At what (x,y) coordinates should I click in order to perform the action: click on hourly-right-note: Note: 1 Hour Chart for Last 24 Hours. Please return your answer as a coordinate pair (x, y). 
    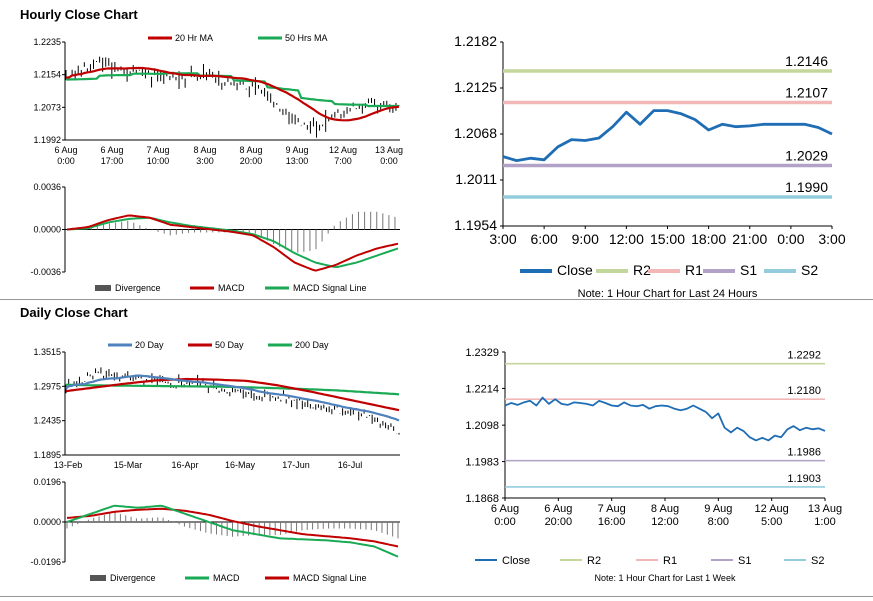
    Looking at the image, I should click on (668, 294).